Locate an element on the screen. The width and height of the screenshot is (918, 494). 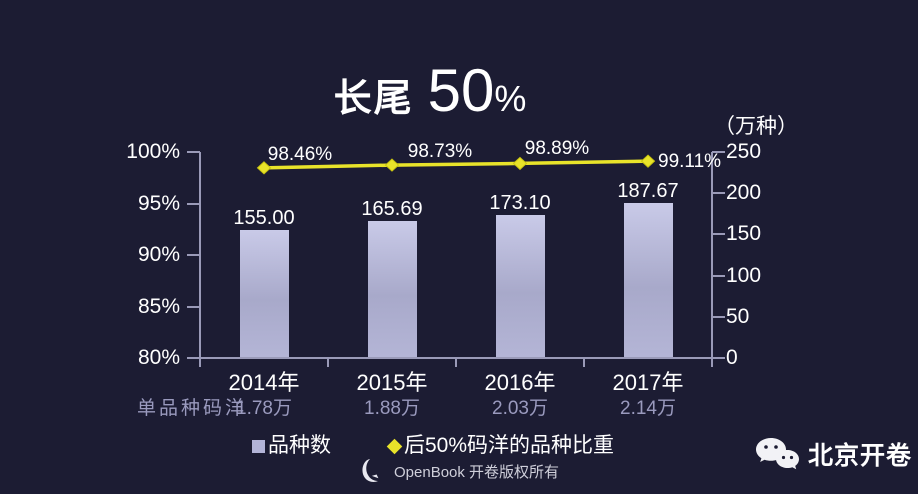
right-axis-unit-label: （万种） is located at coordinates (756, 126).